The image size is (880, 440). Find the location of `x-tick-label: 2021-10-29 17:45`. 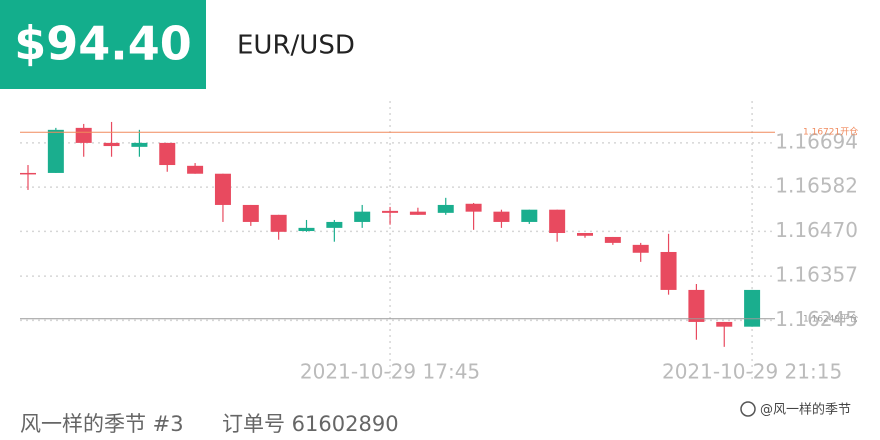

x-tick-label: 2021-10-29 17:45 is located at coordinates (390, 372).